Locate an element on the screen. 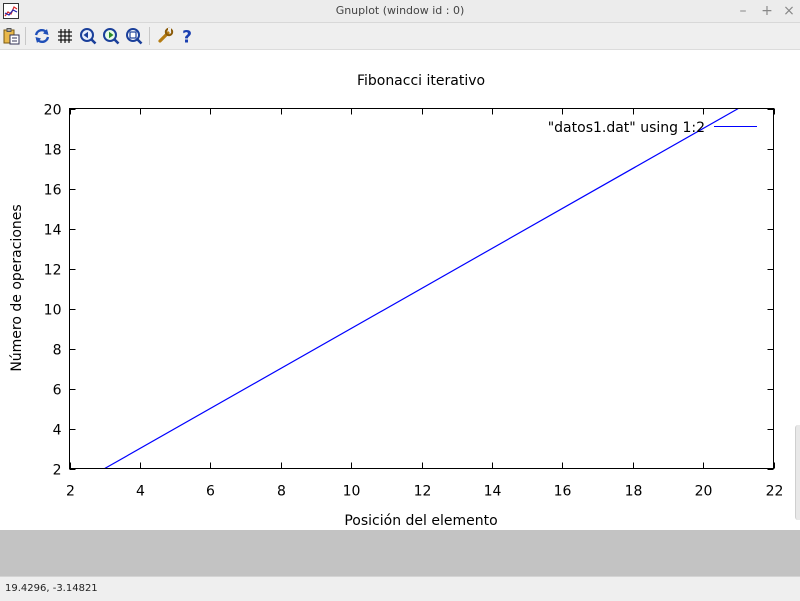 The image size is (800, 601). y-tick-label: 14 is located at coordinates (53, 231).